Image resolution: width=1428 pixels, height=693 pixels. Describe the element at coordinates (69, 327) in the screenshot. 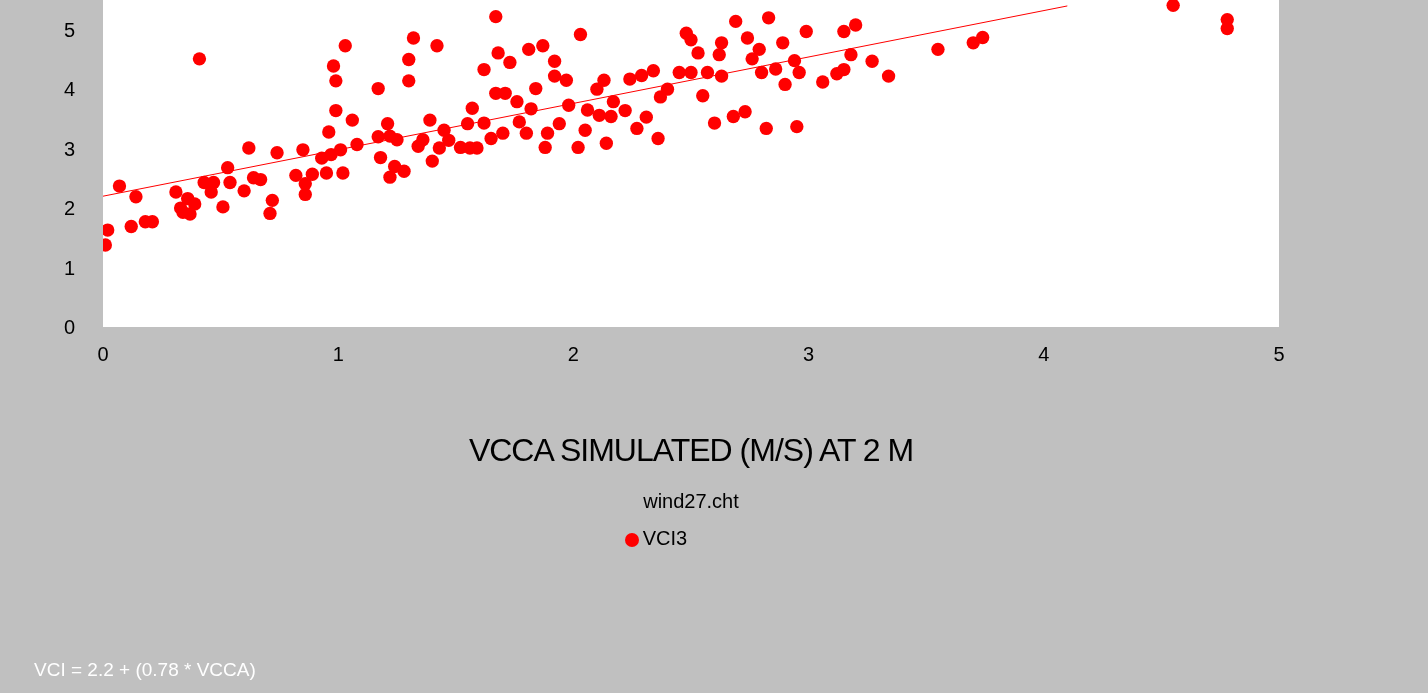

I see `y-tick-label: 0` at that location.